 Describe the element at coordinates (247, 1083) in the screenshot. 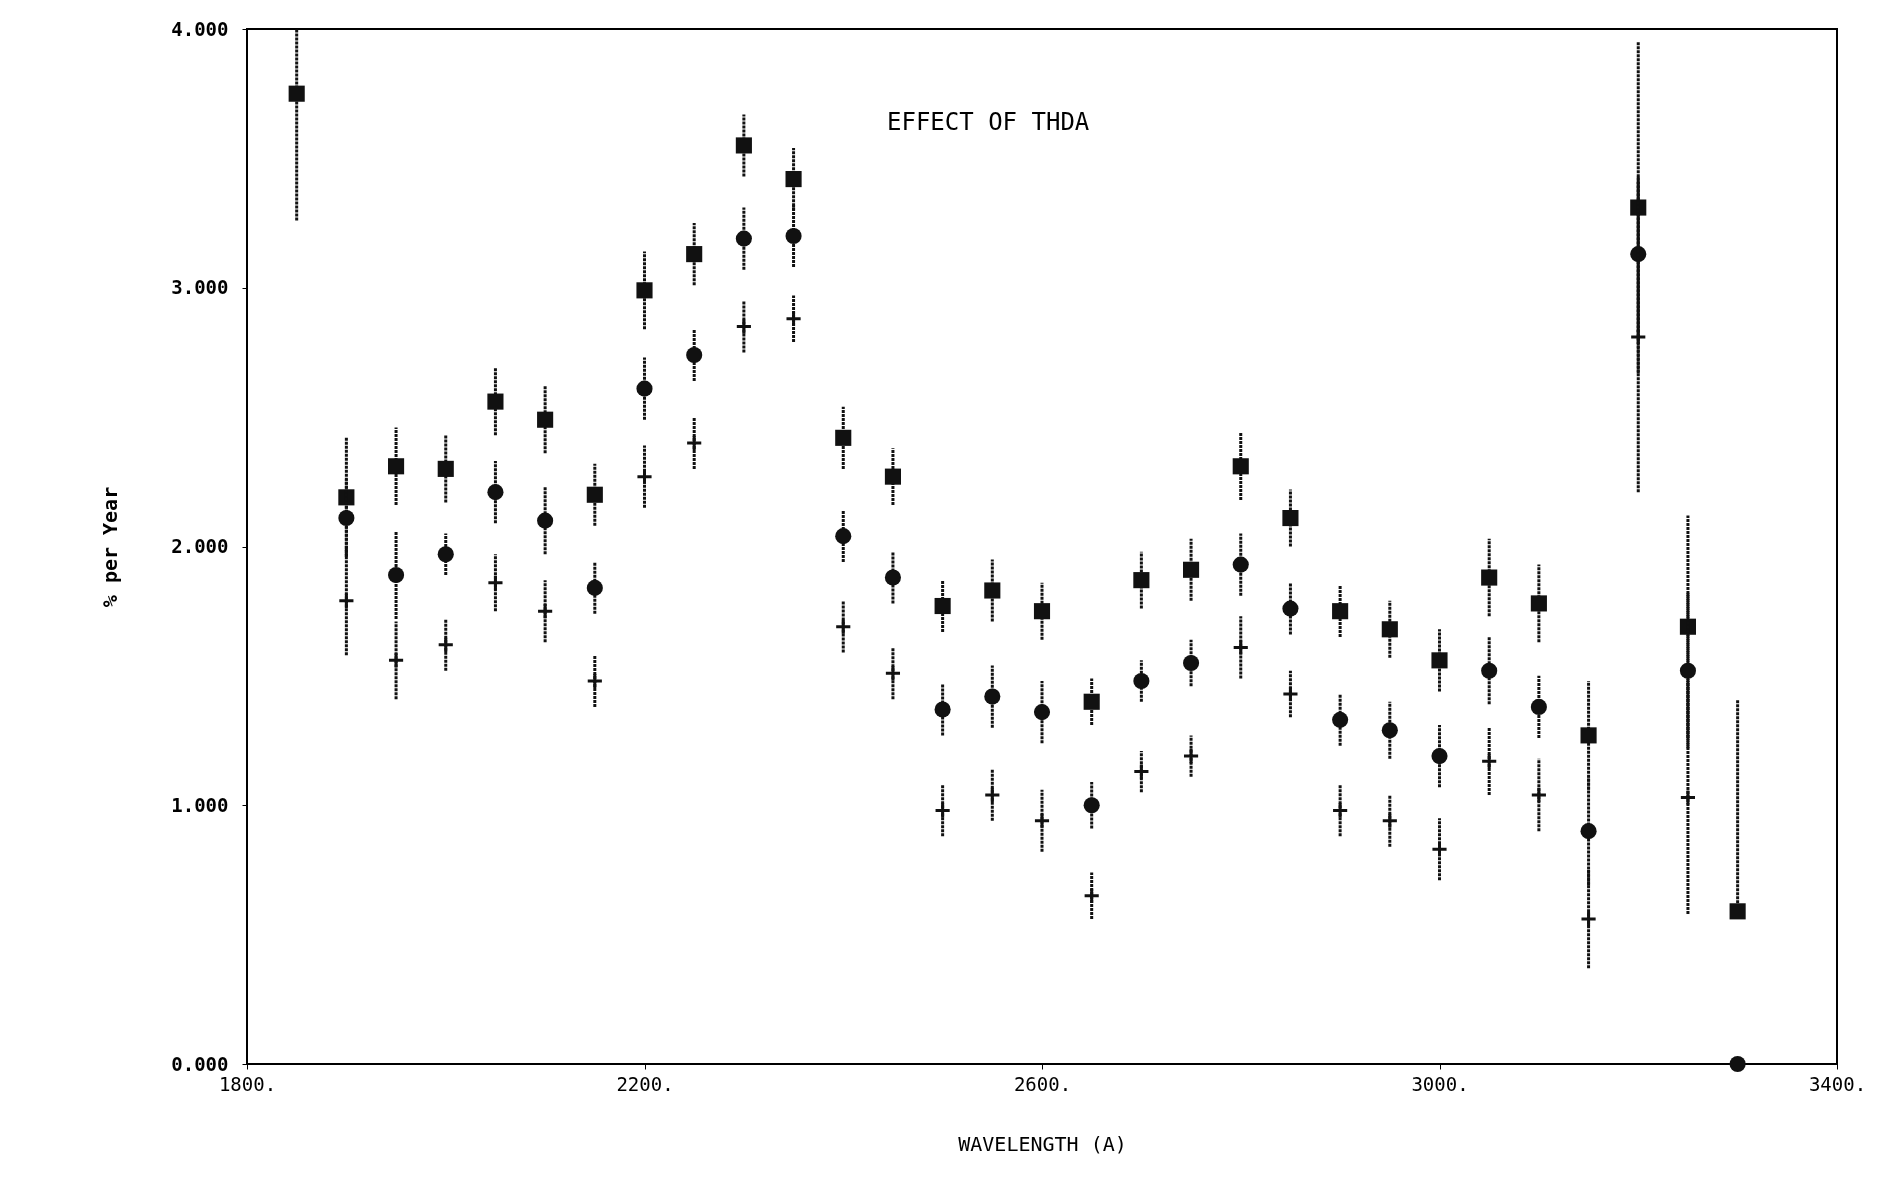

I see `x-tick-label: 1800.` at that location.